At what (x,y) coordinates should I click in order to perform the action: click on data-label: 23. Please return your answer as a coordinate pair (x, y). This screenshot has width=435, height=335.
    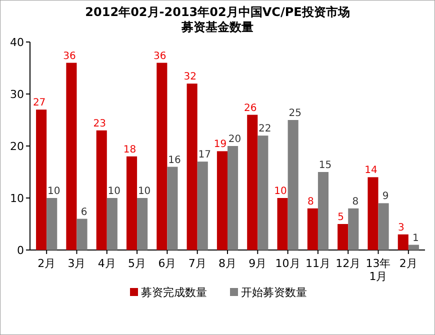
    Looking at the image, I should click on (99, 124).